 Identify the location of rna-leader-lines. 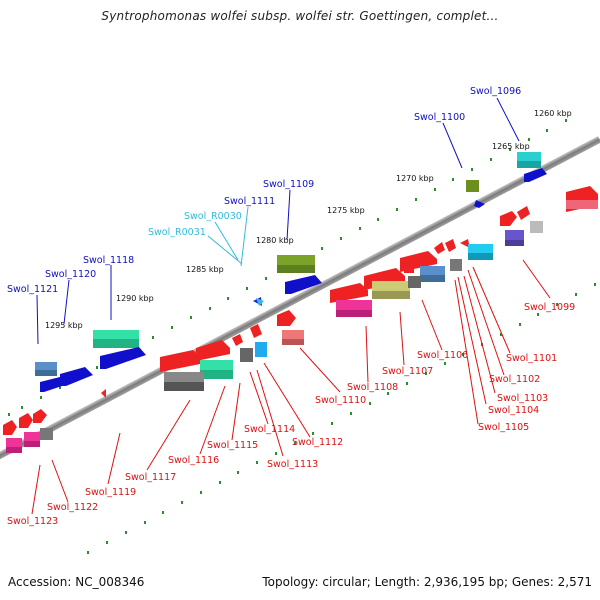
(228, 236).